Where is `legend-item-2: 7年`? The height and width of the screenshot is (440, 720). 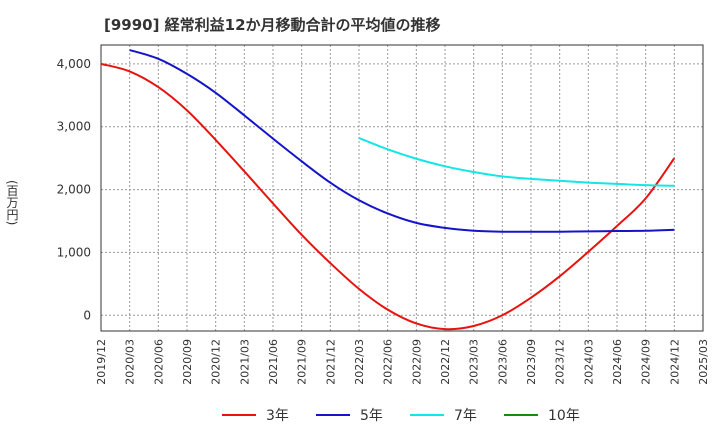
legend-item-2: 7年 is located at coordinates (443, 415).